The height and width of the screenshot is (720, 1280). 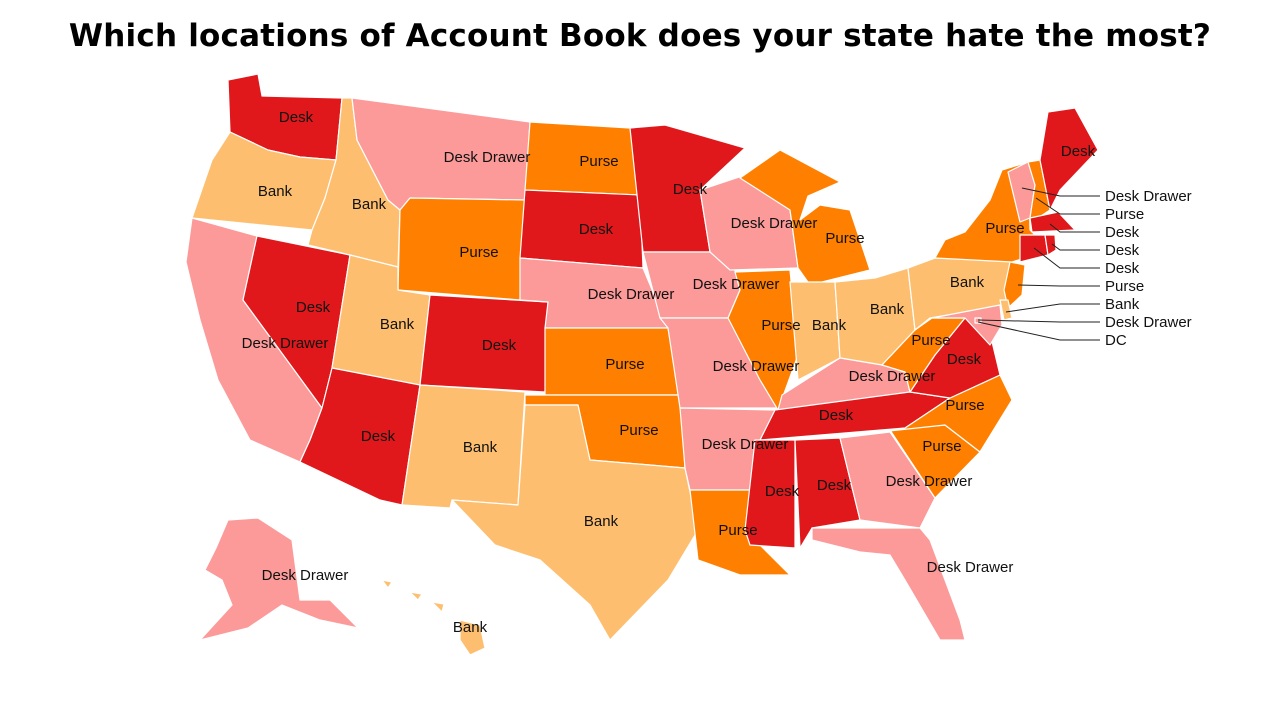 I want to click on state-label-sd: Desk, so click(x=596, y=229).